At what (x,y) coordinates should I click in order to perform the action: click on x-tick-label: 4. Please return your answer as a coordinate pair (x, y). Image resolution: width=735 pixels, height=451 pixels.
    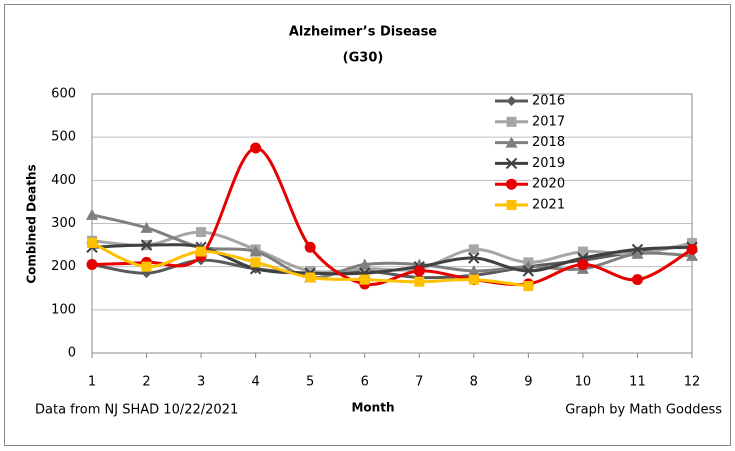
    Looking at the image, I should click on (255, 382).